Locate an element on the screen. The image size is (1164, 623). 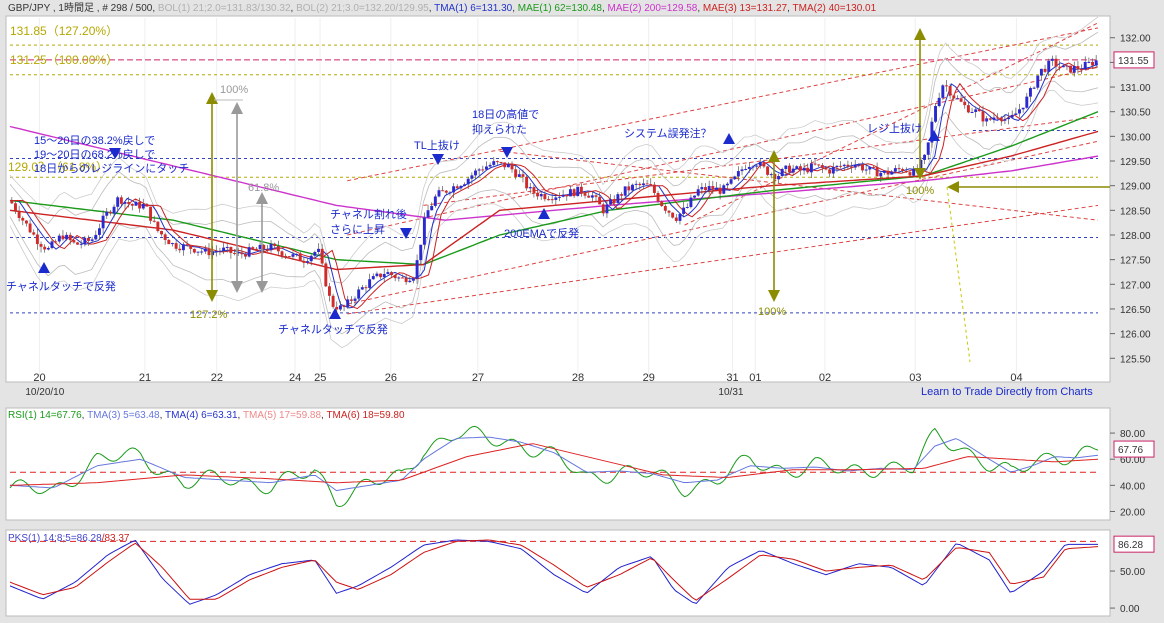
date-tick-label: 01 is located at coordinates (755, 378).